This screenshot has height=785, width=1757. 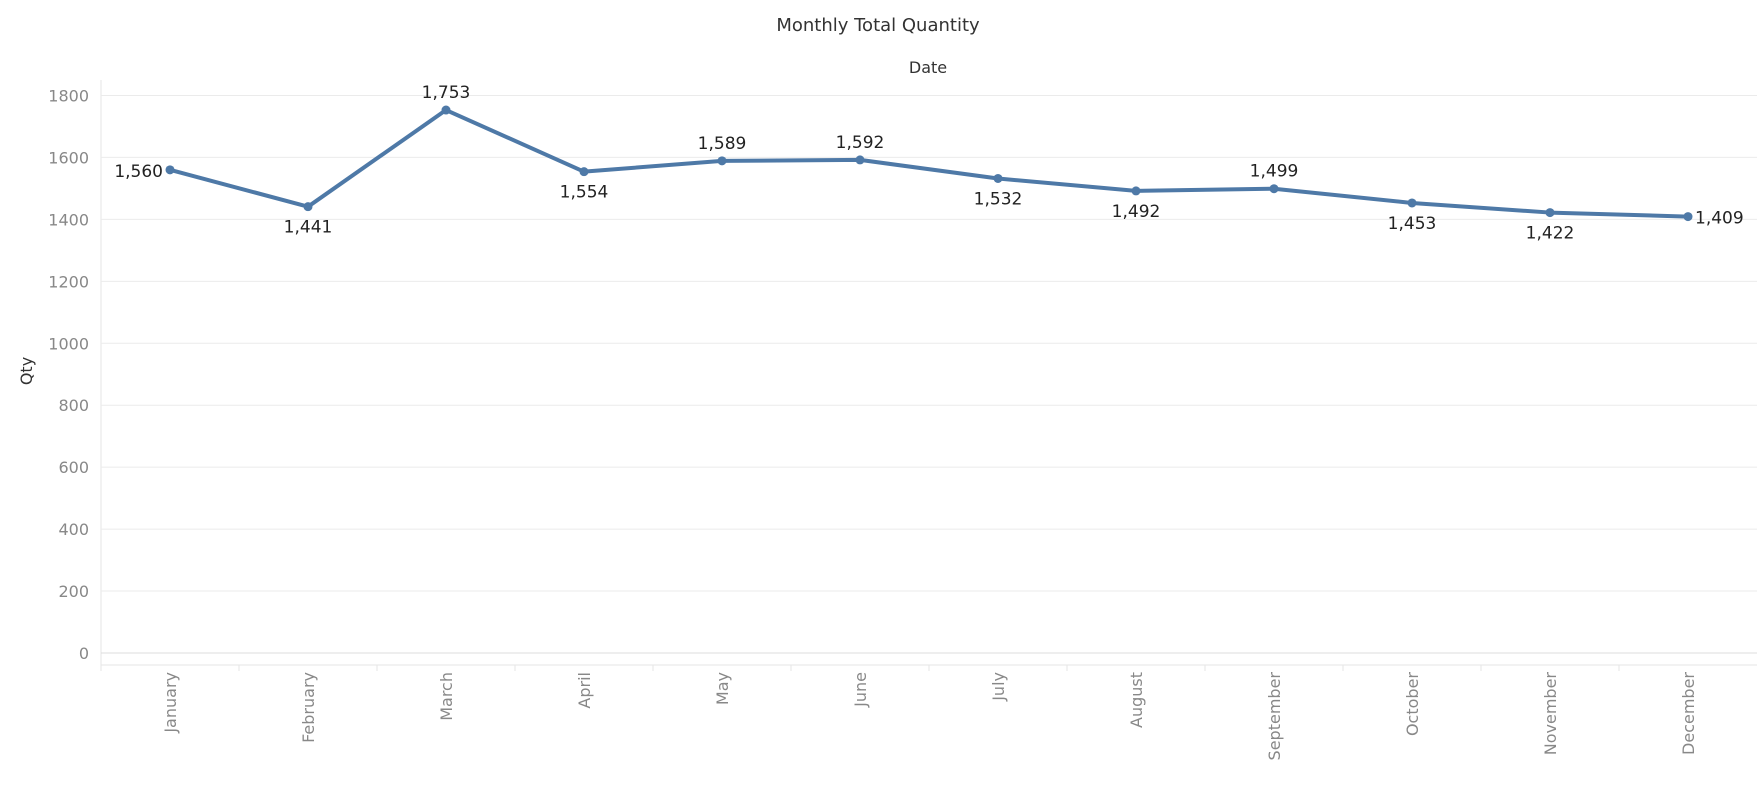 I want to click on data-label-june: 1,592, so click(x=860, y=143).